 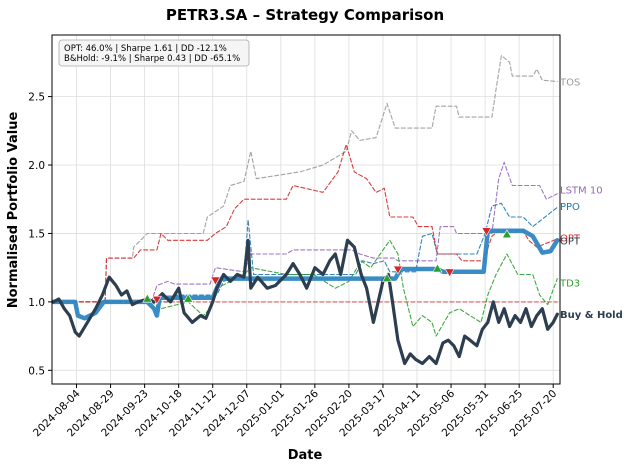 I want to click on y-tick-label: 2.5, so click(x=36, y=98).